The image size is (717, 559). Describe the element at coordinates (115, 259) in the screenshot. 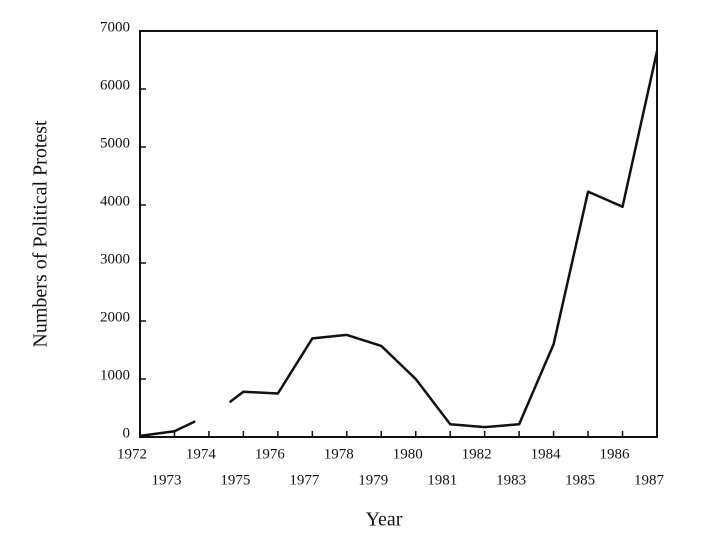

I see `y-tick-label: 3000` at that location.